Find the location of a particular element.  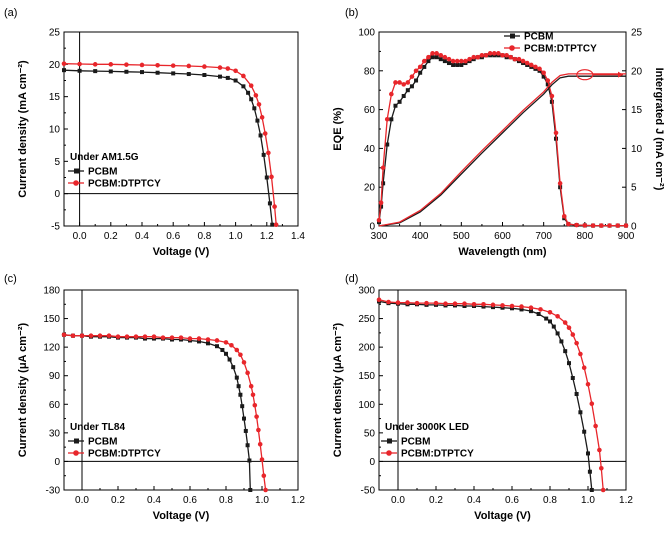

x-tick-label: 700 is located at coordinates (543, 236).